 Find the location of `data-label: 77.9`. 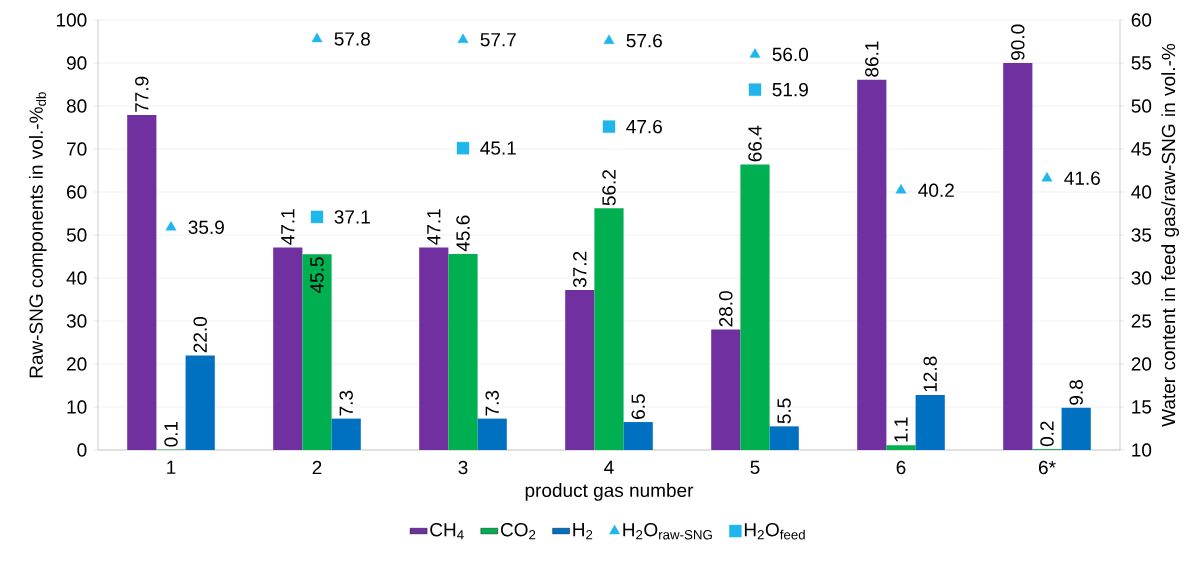

data-label: 77.9 is located at coordinates (142, 94).